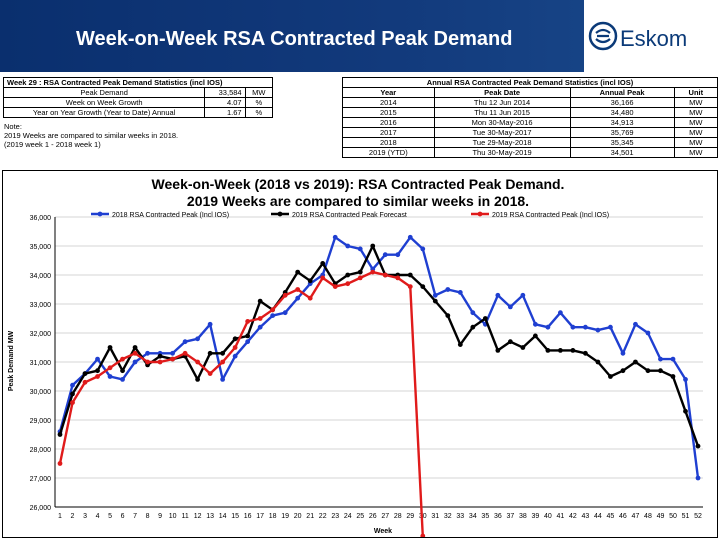 The image size is (720, 542). I want to click on y-tick-label: 34,000, so click(41, 276).